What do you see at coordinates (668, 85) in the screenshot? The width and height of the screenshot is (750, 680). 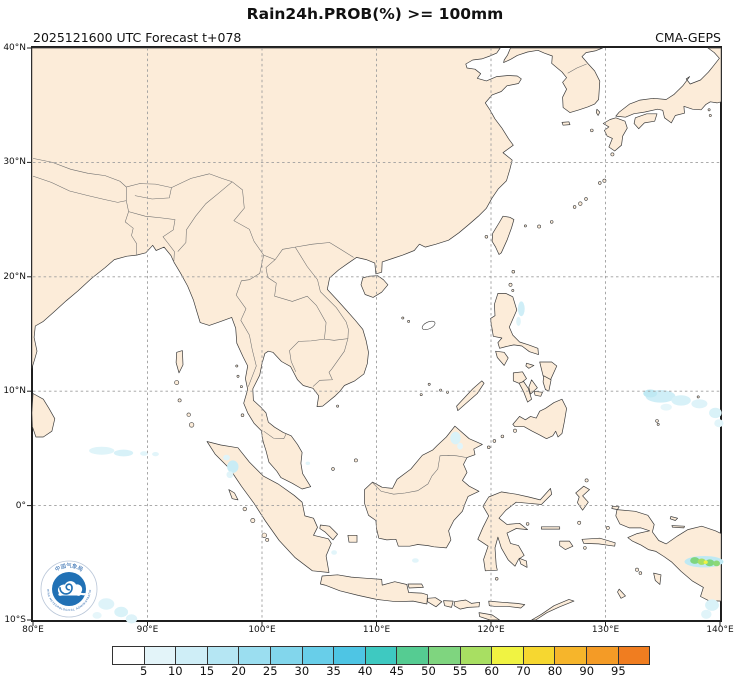 I see `land-honshu` at bounding box center [668, 85].